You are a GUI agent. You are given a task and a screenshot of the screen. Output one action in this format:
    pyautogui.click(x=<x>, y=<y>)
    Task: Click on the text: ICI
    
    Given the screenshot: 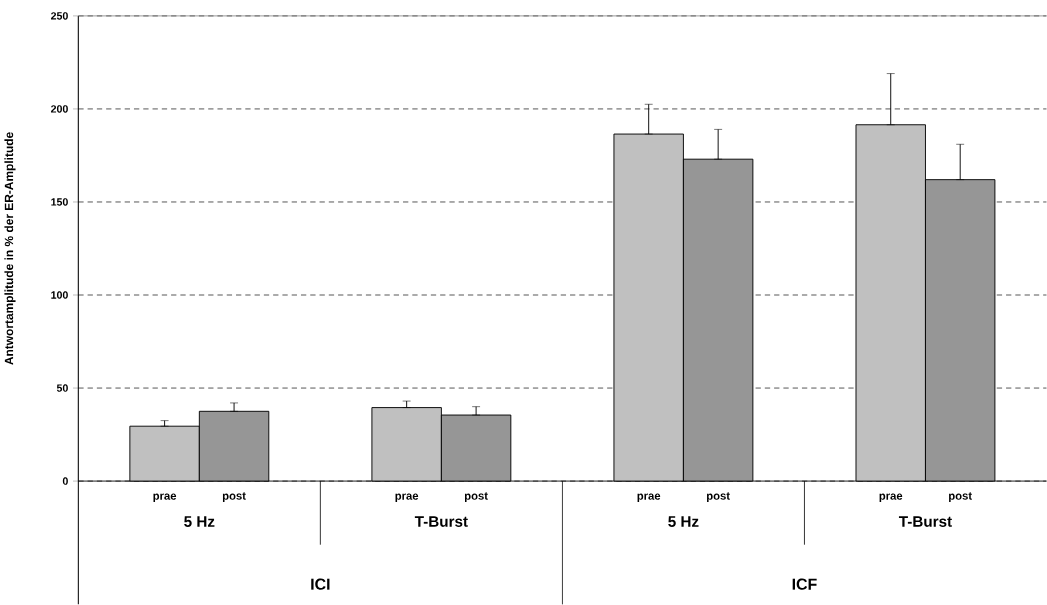 What is the action you would take?
    pyautogui.click(x=320, y=584)
    